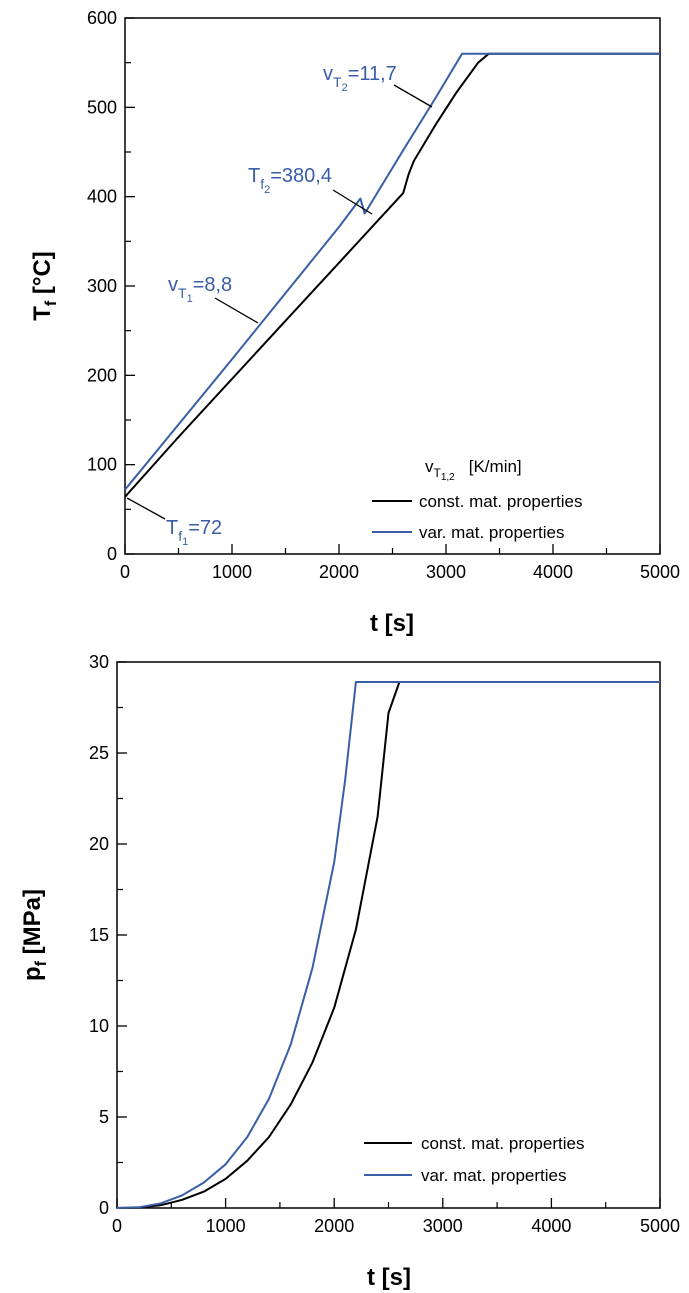  I want to click on y-tick-label: 400, so click(102, 197).